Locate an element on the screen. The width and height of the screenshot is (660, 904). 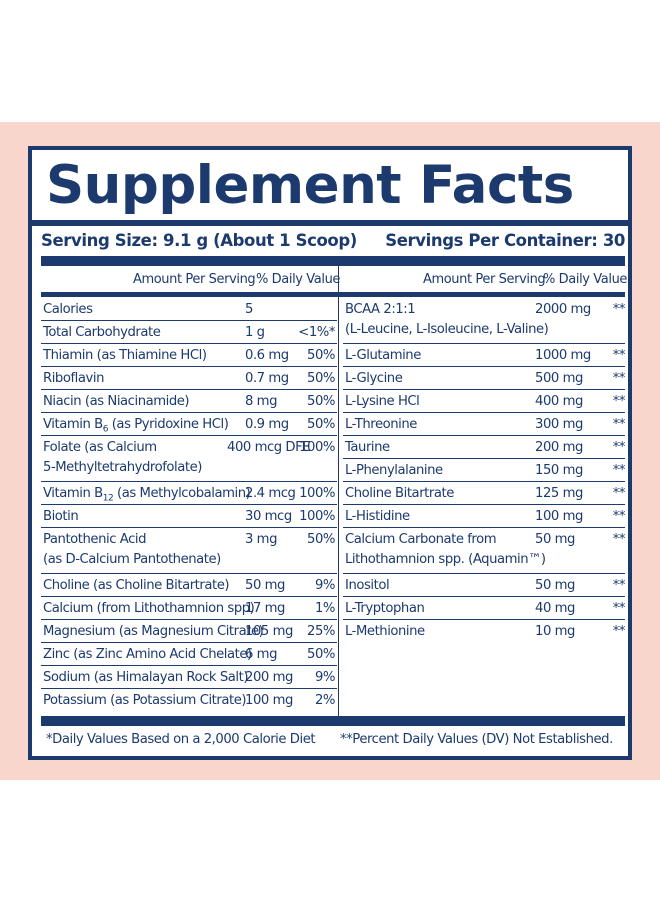
nutrient-amount: 3 mg is located at coordinates (261, 539).